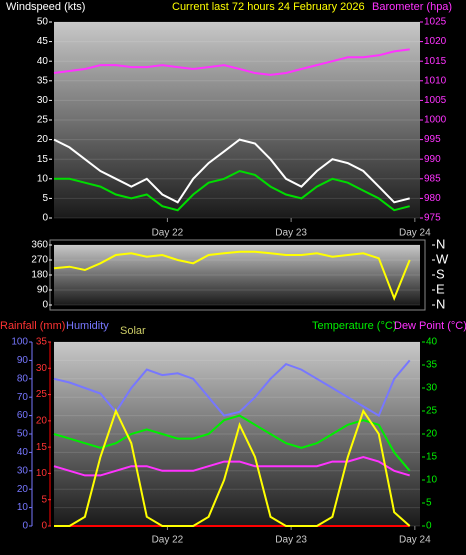  What do you see at coordinates (39, 275) in the screenshot?
I see `y-tick-label: 180` at bounding box center [39, 275].